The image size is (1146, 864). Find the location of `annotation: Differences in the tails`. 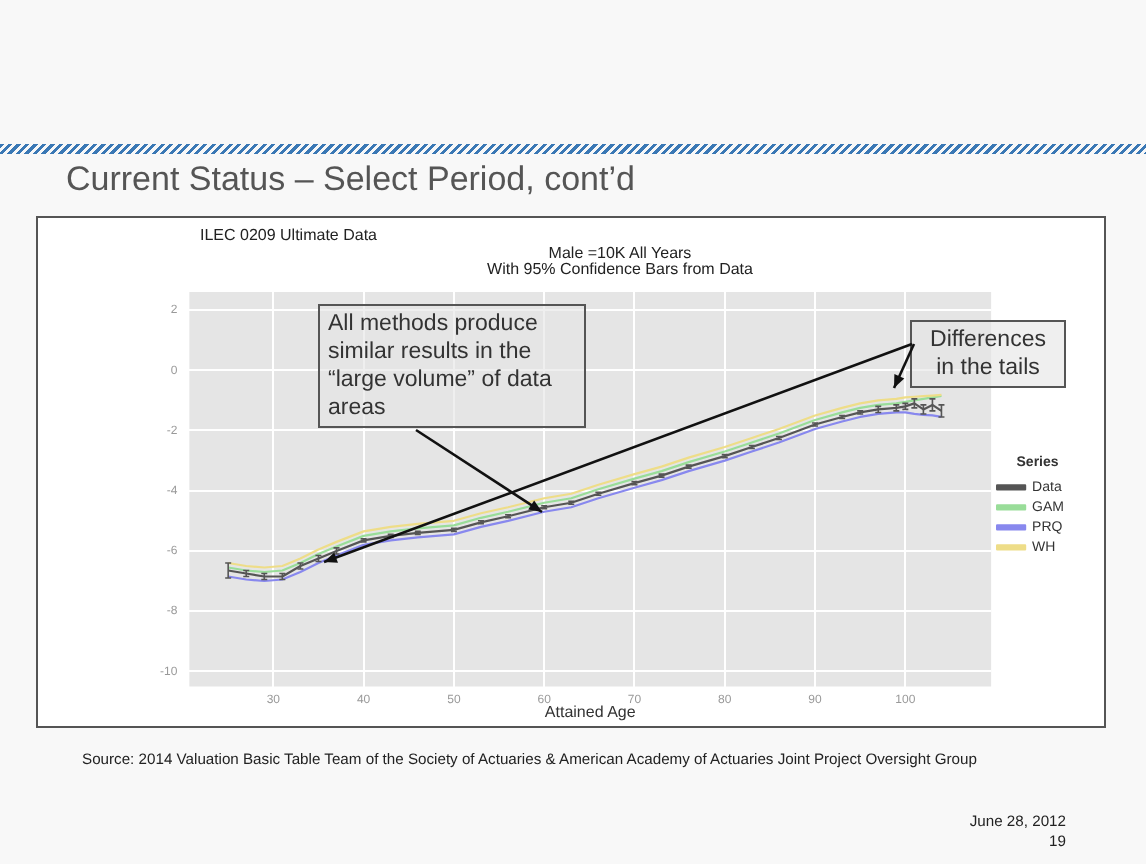

annotation: Differences in the tails is located at coordinates (988, 354).